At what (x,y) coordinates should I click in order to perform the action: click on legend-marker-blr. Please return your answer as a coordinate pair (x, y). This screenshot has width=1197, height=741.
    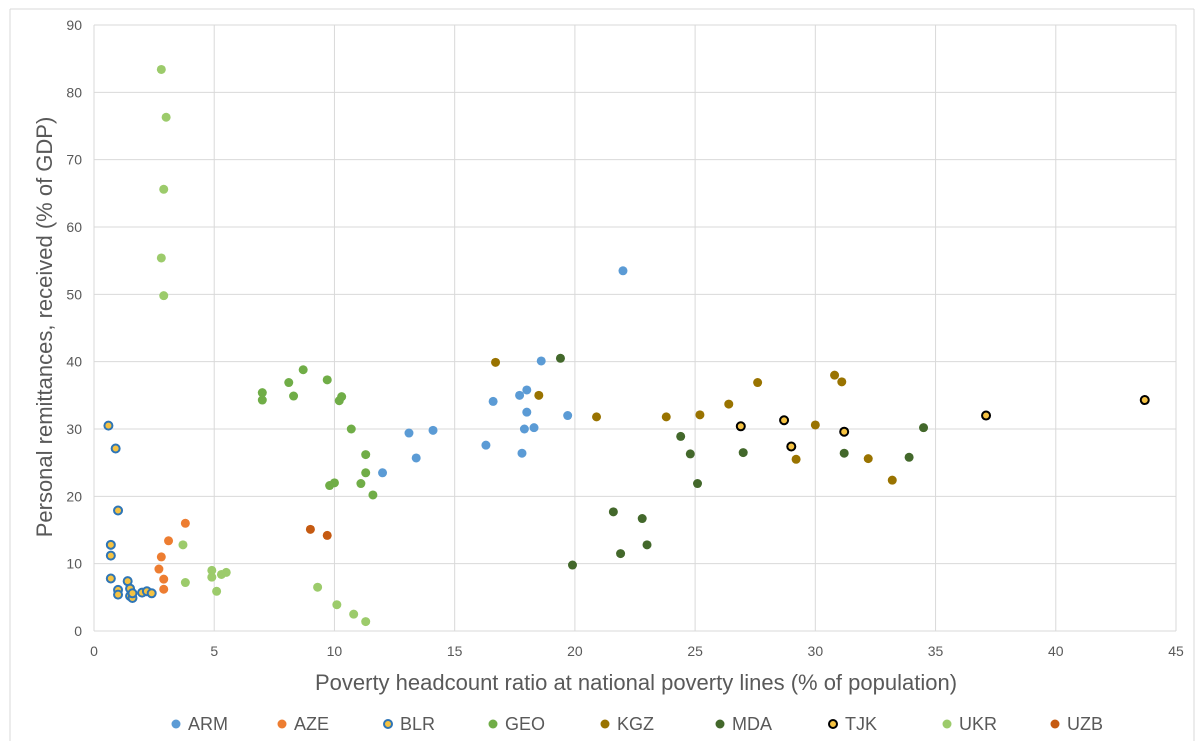
    Looking at the image, I should click on (388, 724).